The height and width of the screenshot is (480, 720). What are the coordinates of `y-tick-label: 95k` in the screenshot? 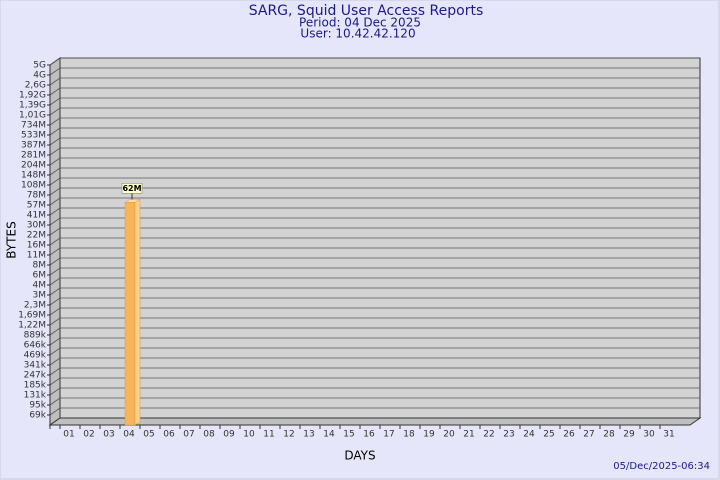 It's located at (37, 406).